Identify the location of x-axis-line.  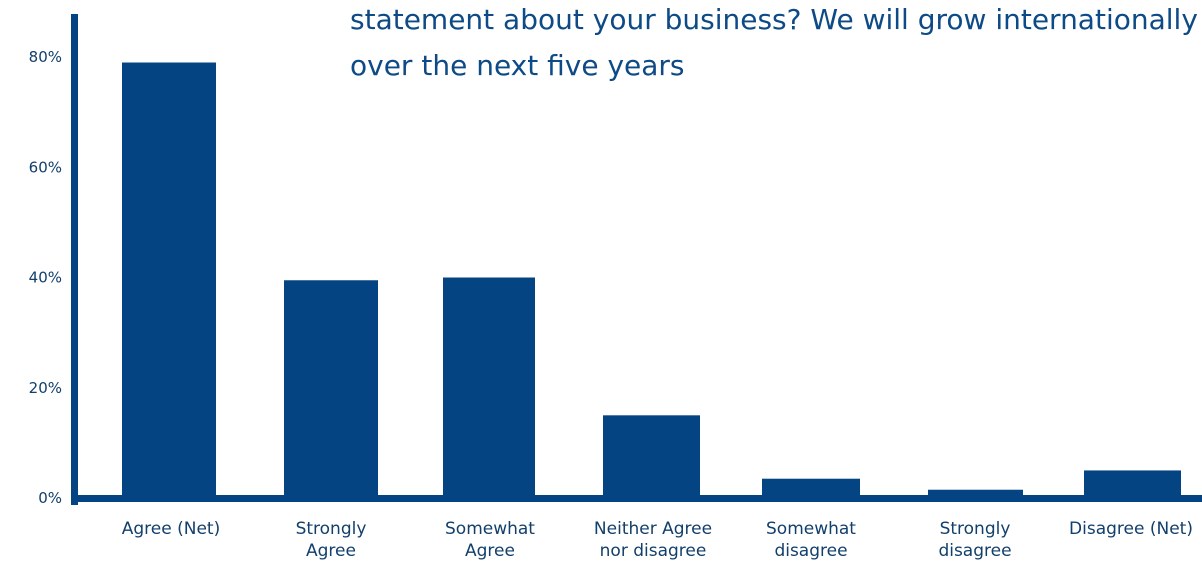
(636, 498).